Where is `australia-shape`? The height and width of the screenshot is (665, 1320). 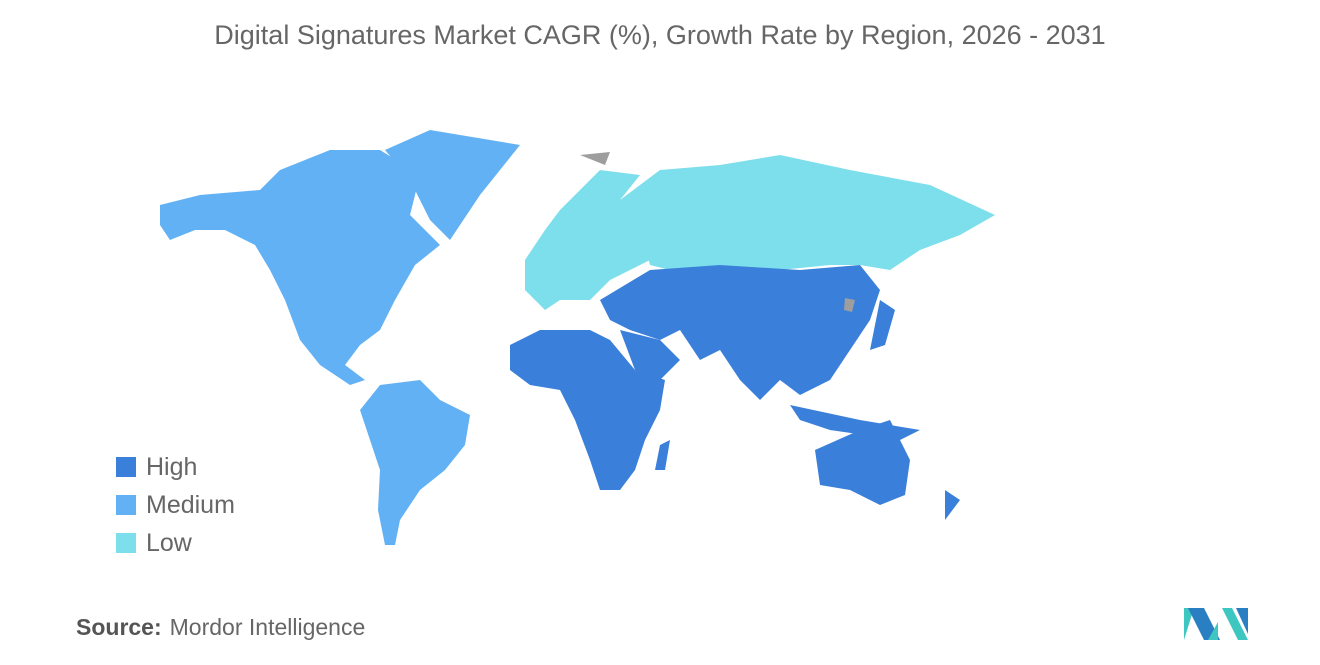 australia-shape is located at coordinates (862, 462).